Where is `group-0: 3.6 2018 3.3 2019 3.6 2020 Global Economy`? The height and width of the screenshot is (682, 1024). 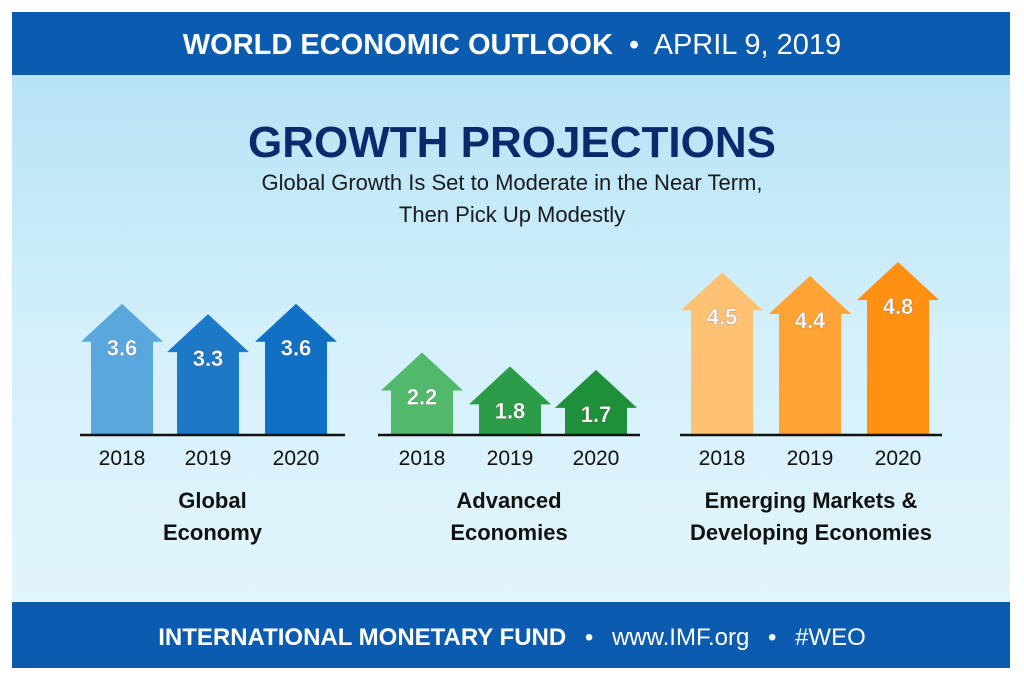 group-0: 3.6 2018 3.3 2019 3.6 2020 Global Economy is located at coordinates (212, 424).